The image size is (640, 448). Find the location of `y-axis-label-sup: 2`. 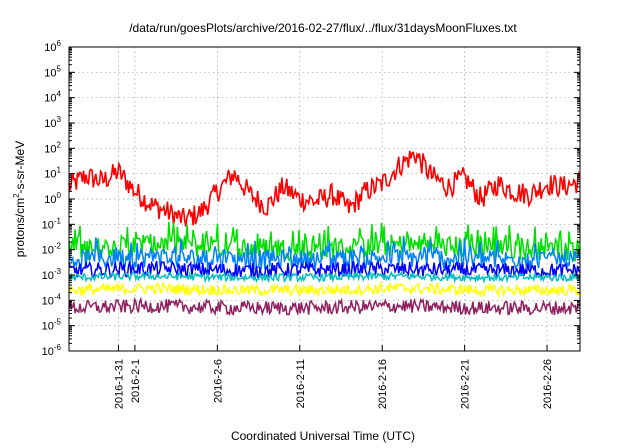

y-axis-label-sup: 2 is located at coordinates (16, 195).